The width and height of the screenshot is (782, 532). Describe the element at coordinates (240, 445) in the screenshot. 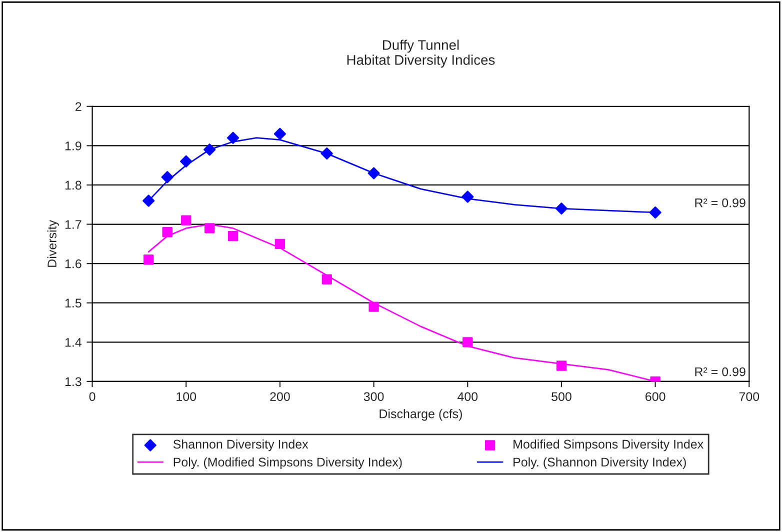

I see `legend-label: Shannon Diversity Index` at that location.